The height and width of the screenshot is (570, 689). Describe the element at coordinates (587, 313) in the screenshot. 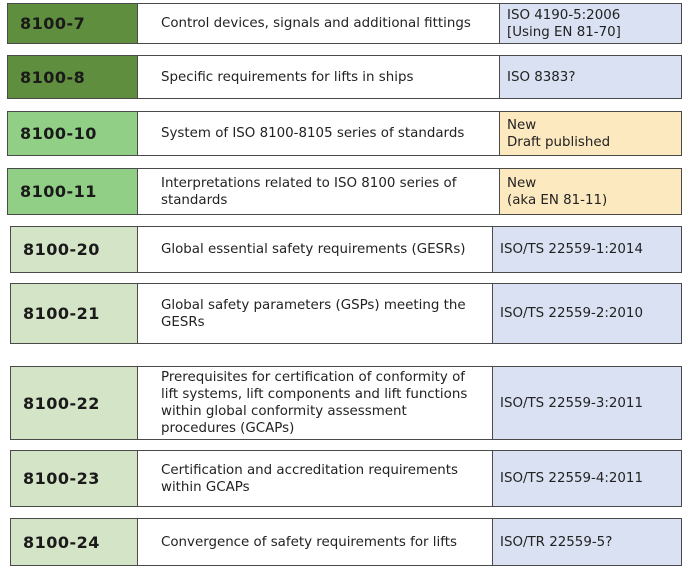

I see `standard-reference: ISO/TS 22559-2:2010` at that location.